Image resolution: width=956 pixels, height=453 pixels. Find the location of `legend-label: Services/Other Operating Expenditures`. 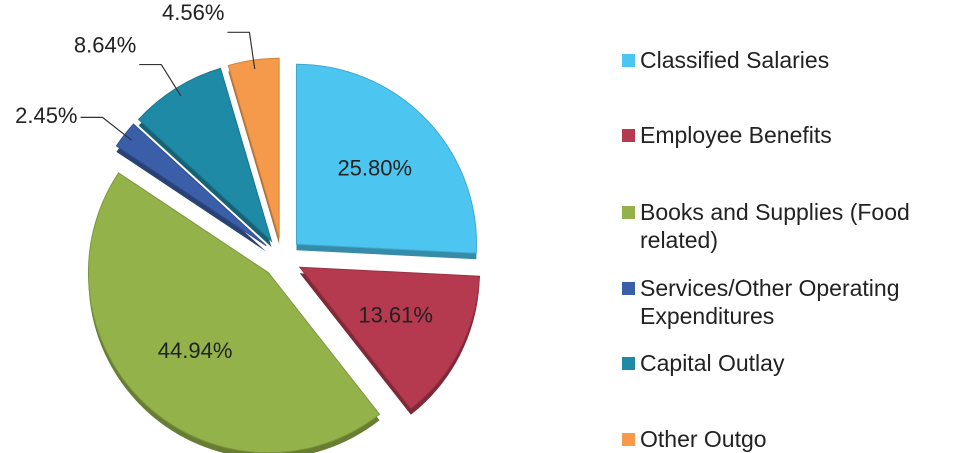

legend-label: Services/Other Operating Expenditures is located at coordinates (770, 302).